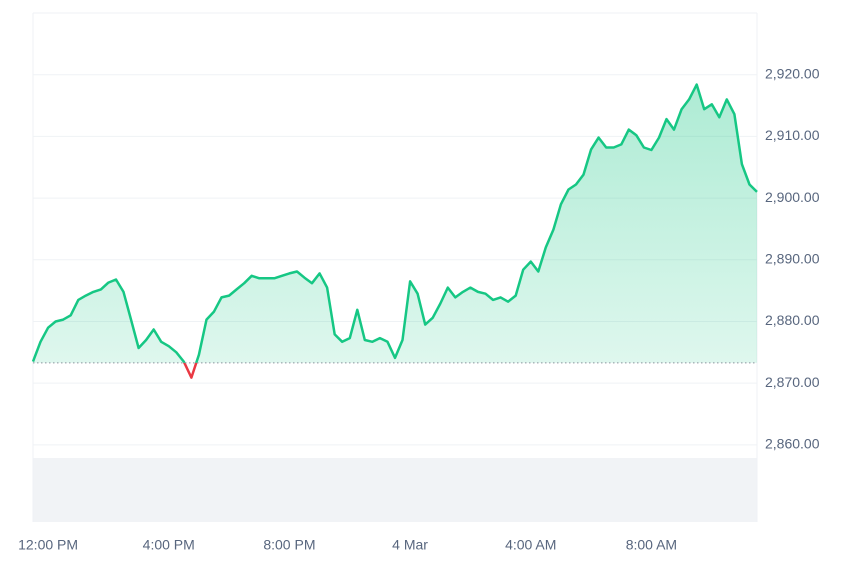 This screenshot has width=850, height=567. What do you see at coordinates (395, 490) in the screenshot?
I see `volume-band` at bounding box center [395, 490].